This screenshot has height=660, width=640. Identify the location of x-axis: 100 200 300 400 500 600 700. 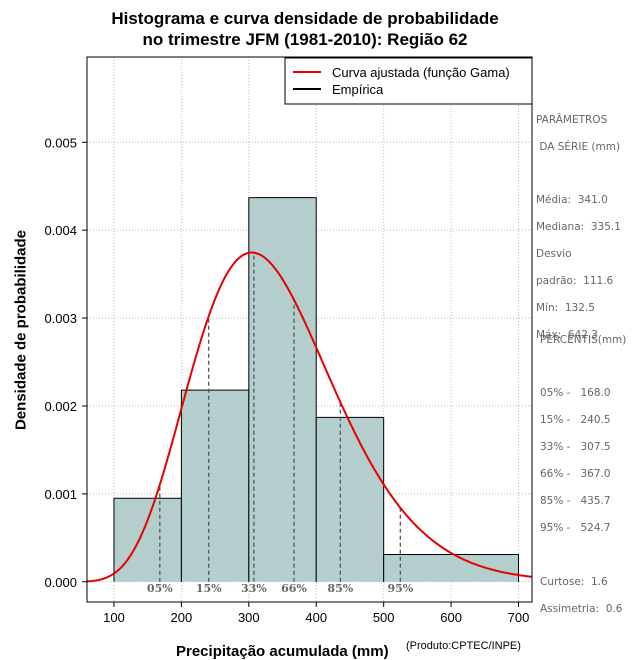
(316, 613).